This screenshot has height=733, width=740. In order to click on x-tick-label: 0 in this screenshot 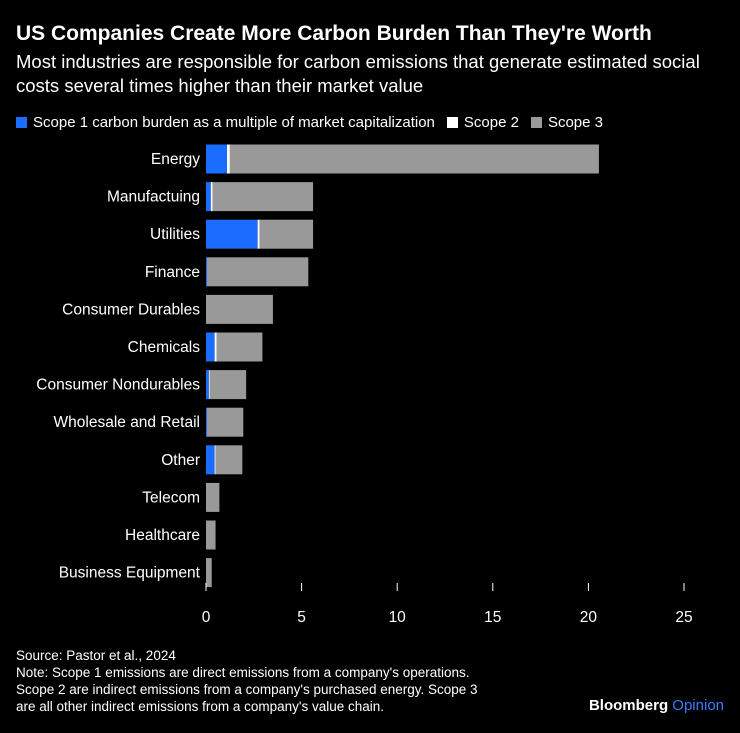, I will do `click(206, 617)`.